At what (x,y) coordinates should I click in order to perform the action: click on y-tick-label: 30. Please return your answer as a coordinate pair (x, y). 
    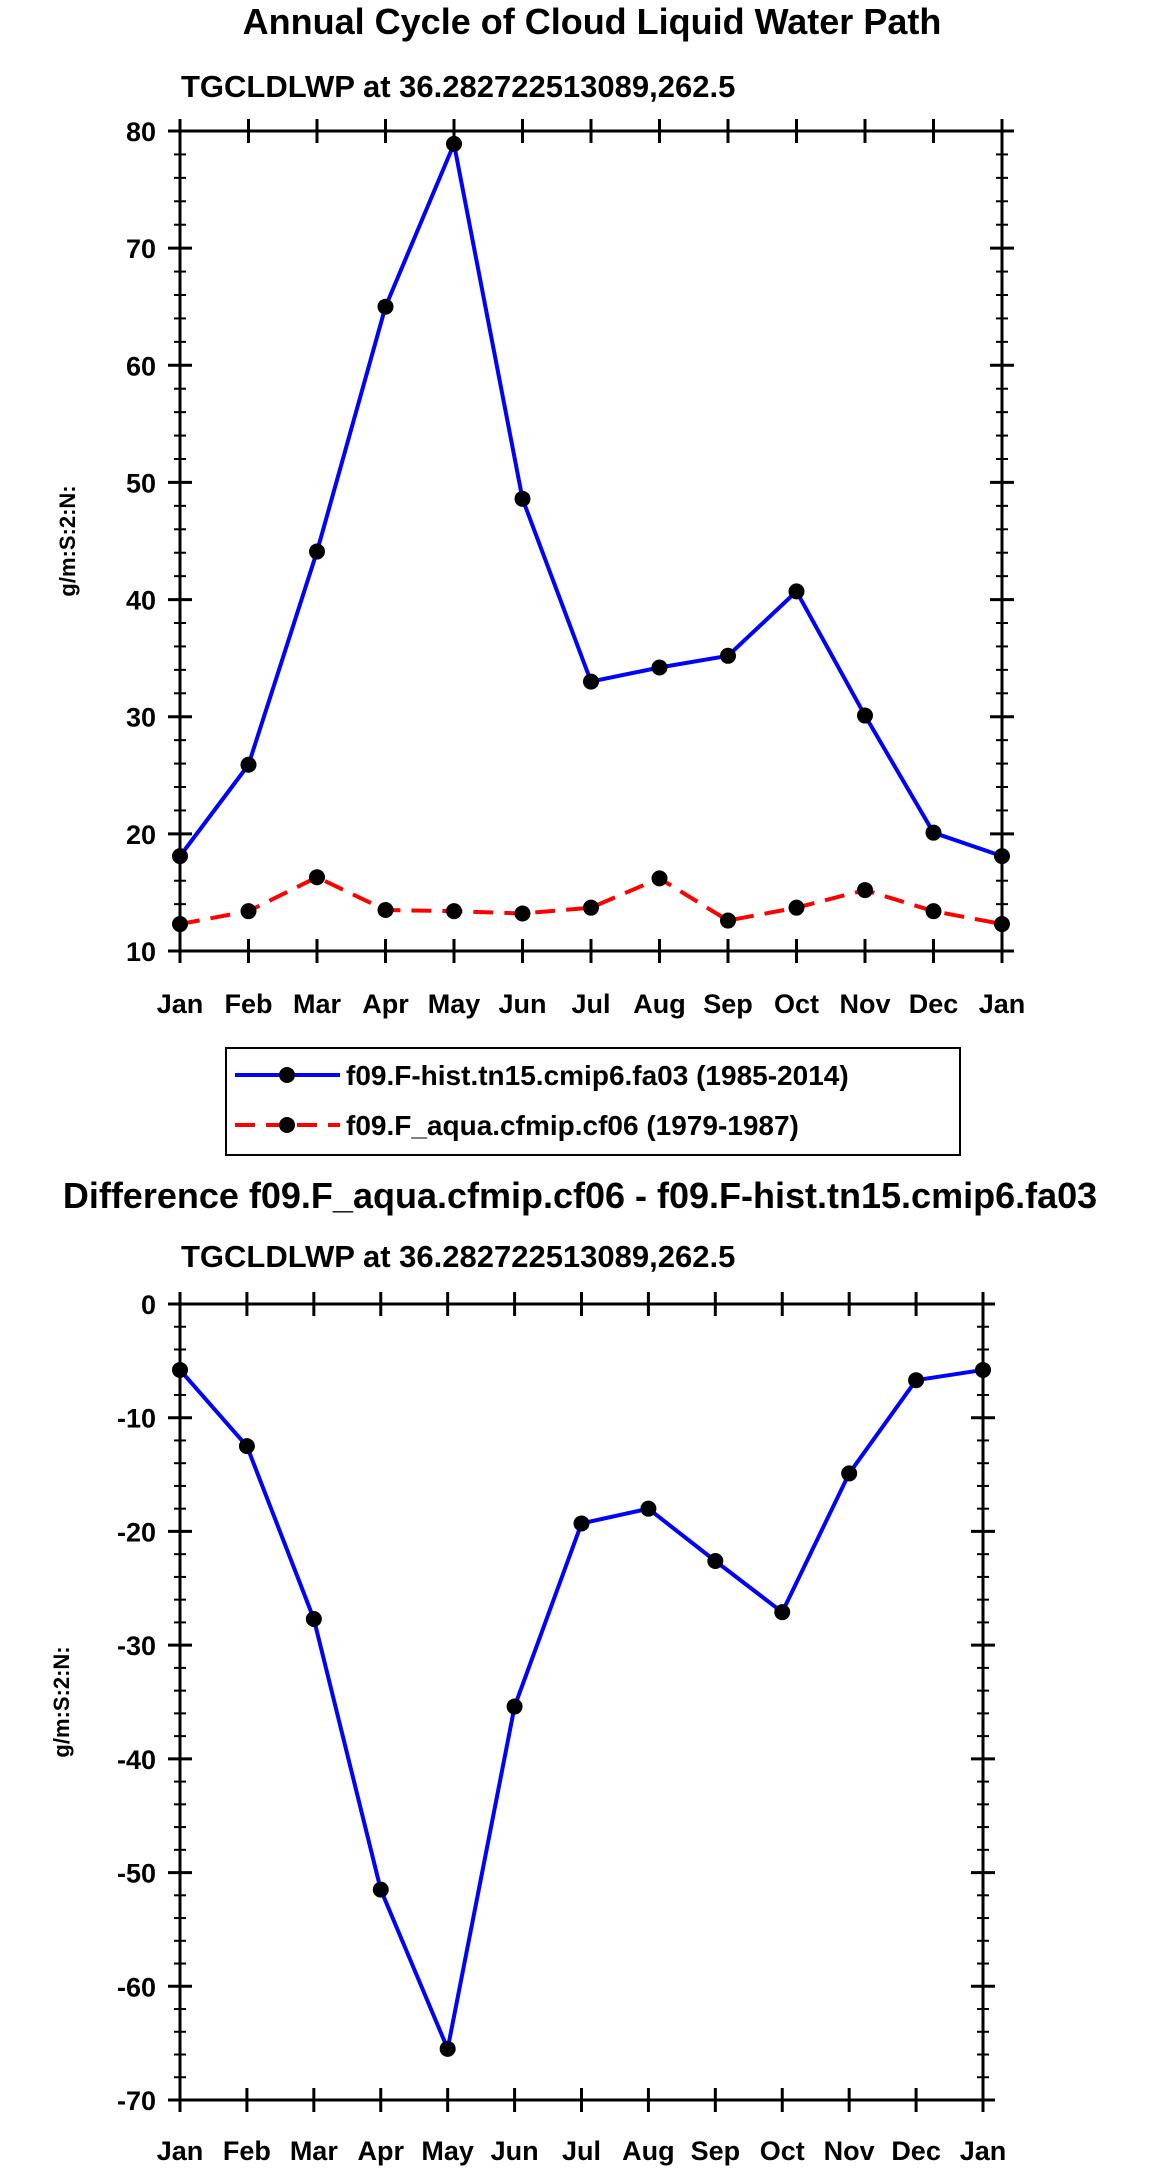
    Looking at the image, I should click on (141, 718).